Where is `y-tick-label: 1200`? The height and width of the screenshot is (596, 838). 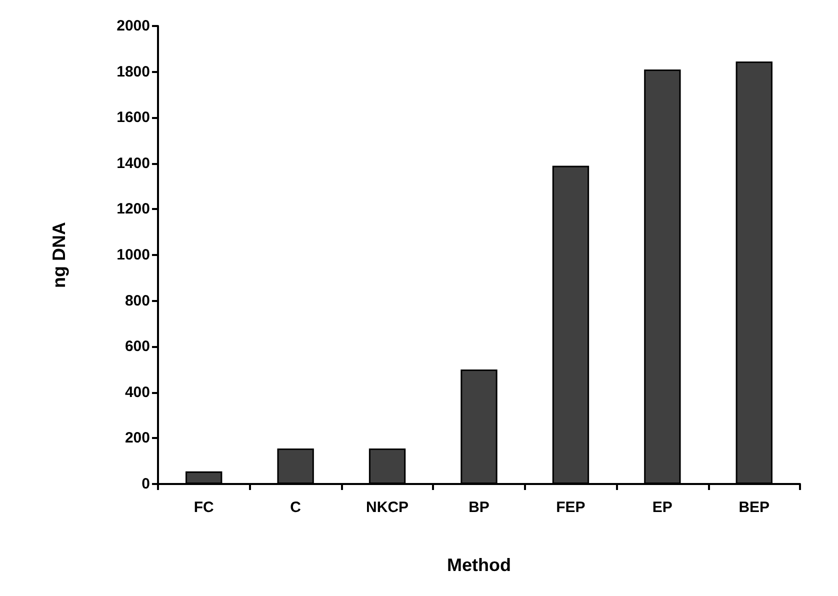 y-tick-label: 1200 is located at coordinates (133, 209).